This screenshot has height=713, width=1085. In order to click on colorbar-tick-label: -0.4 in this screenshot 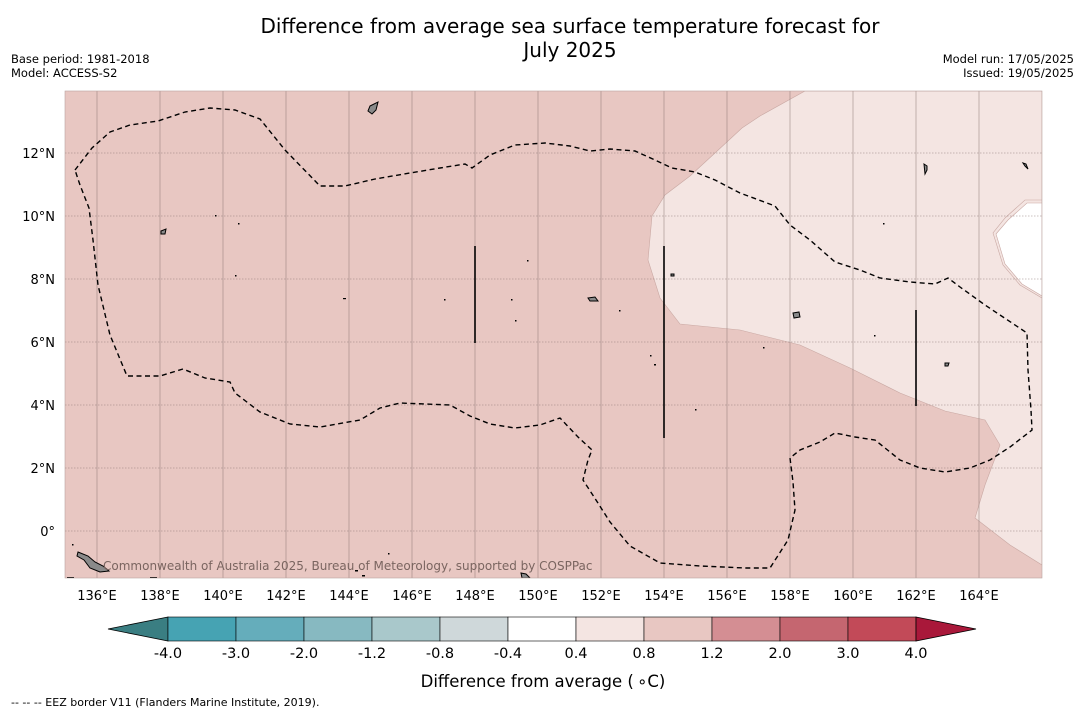, I will do `click(508, 654)`.